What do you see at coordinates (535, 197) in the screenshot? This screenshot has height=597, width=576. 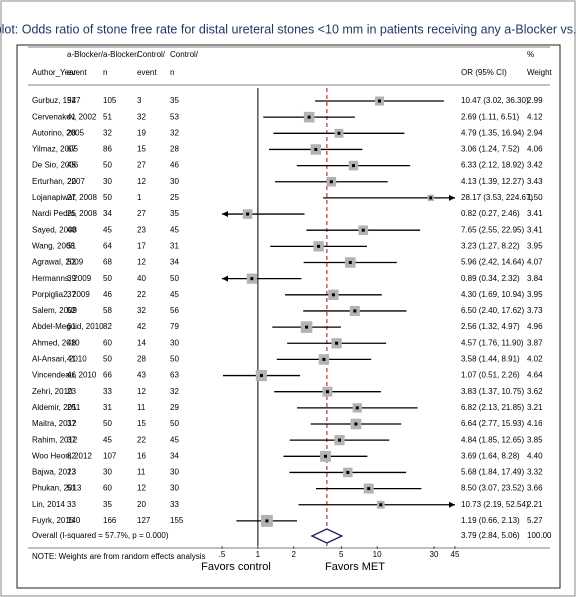 I see `weight-label: 1.50` at bounding box center [535, 197].